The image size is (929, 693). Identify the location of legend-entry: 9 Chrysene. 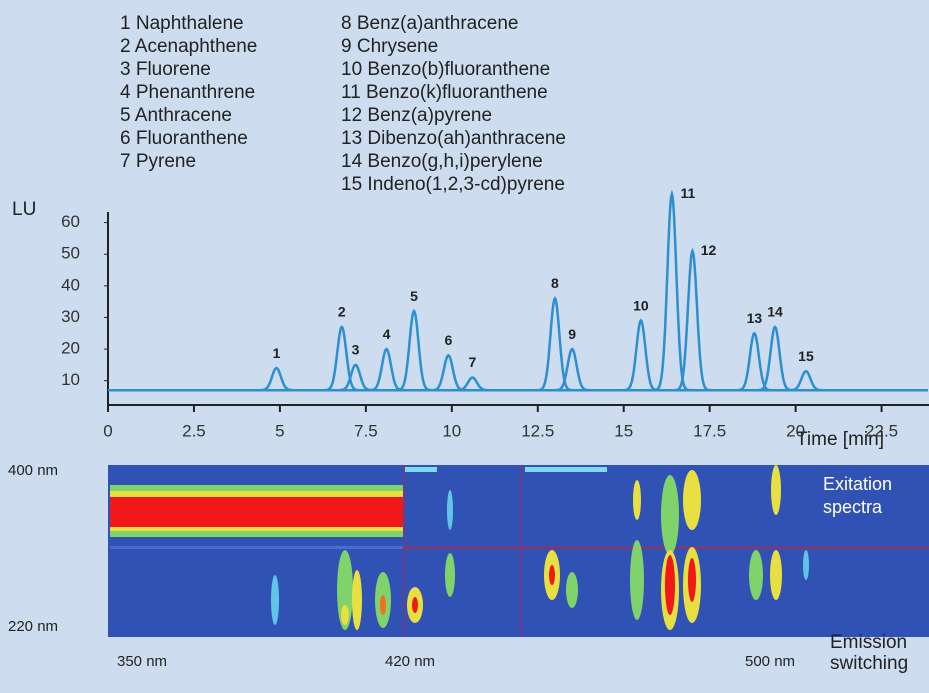
(389, 46).